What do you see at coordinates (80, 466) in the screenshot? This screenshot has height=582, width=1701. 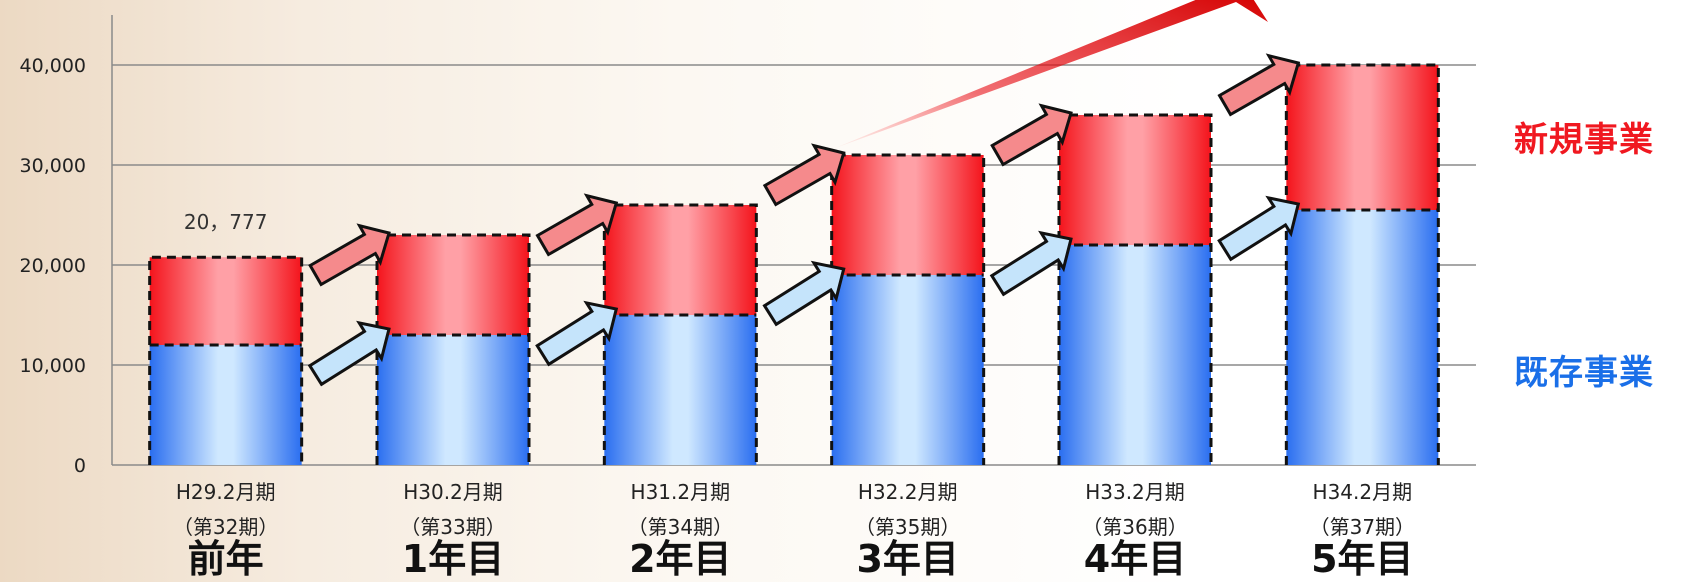 I see `y-tick-label: 0` at bounding box center [80, 466].